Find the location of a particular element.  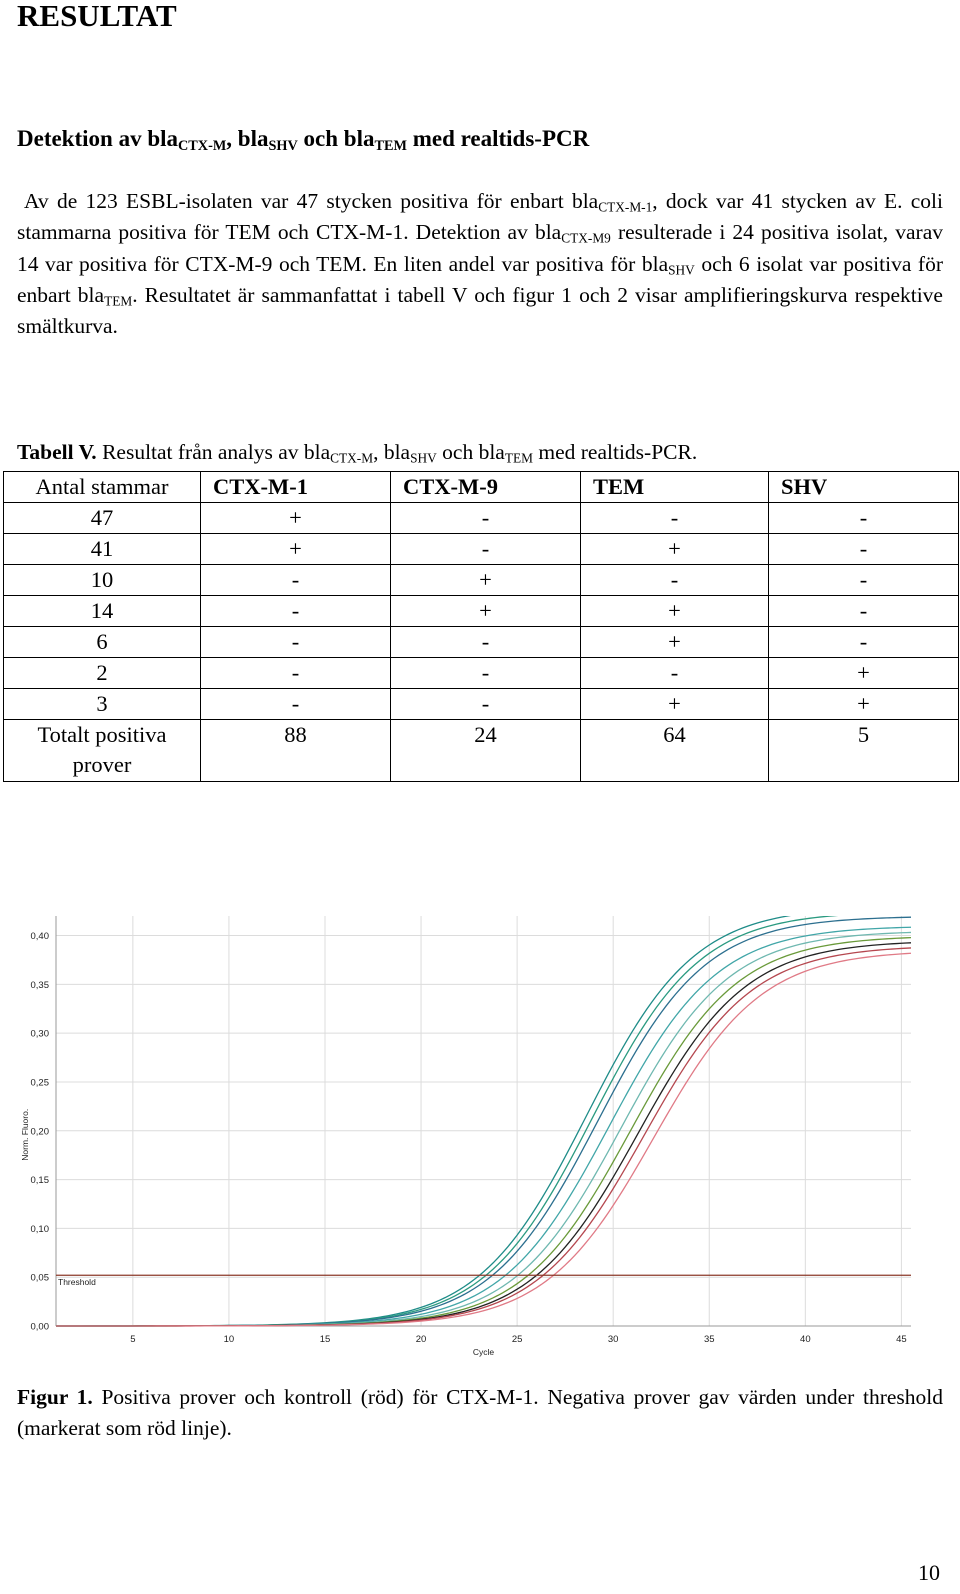

table-row: 47 + - - - is located at coordinates (481, 518).